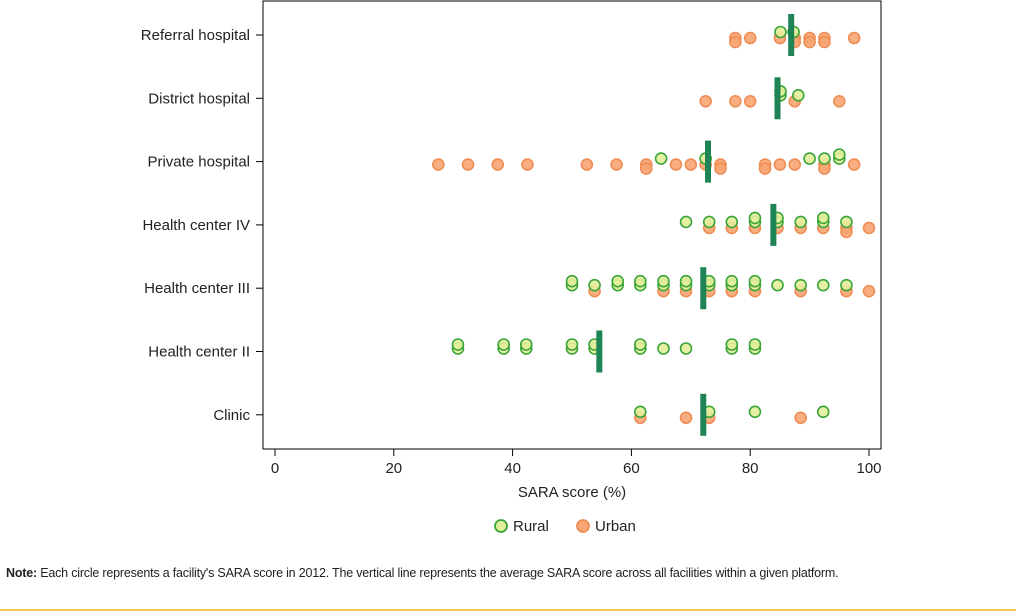 This screenshot has width=1016, height=616. I want to click on category-label: Referral hospital, so click(195, 35).